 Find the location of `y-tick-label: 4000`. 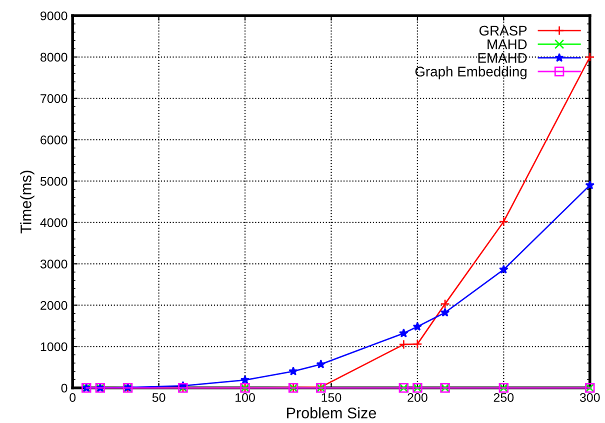

y-tick-label: 4000 is located at coordinates (54, 223).